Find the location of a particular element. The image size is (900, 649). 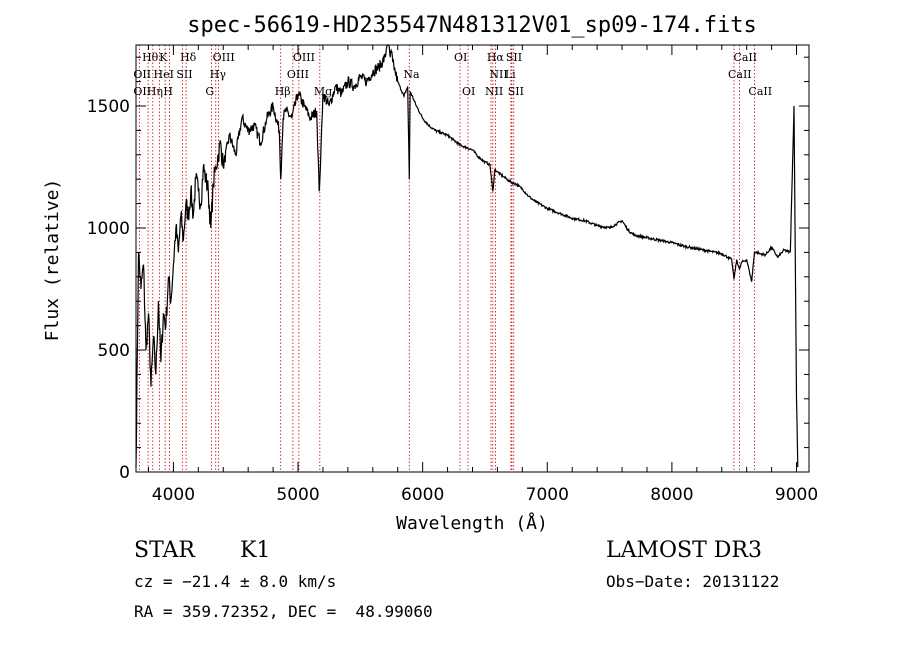

line-label: Na is located at coordinates (411, 74).